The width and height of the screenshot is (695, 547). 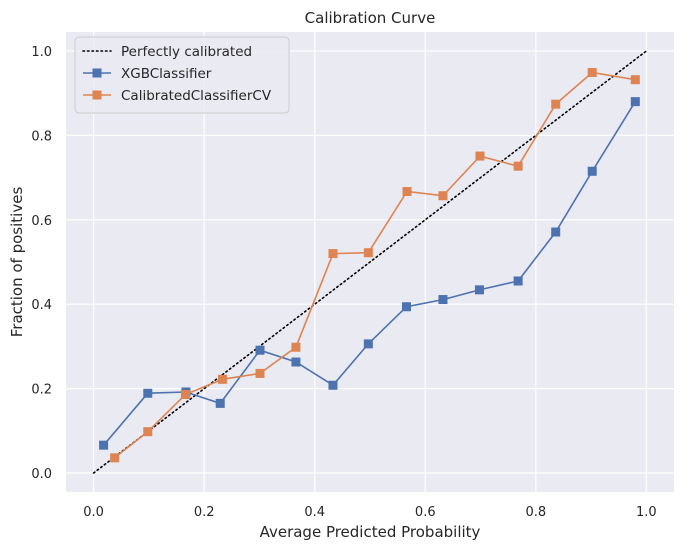 What do you see at coordinates (370, 18) in the screenshot?
I see `chart-title: Calibration Curve` at bounding box center [370, 18].